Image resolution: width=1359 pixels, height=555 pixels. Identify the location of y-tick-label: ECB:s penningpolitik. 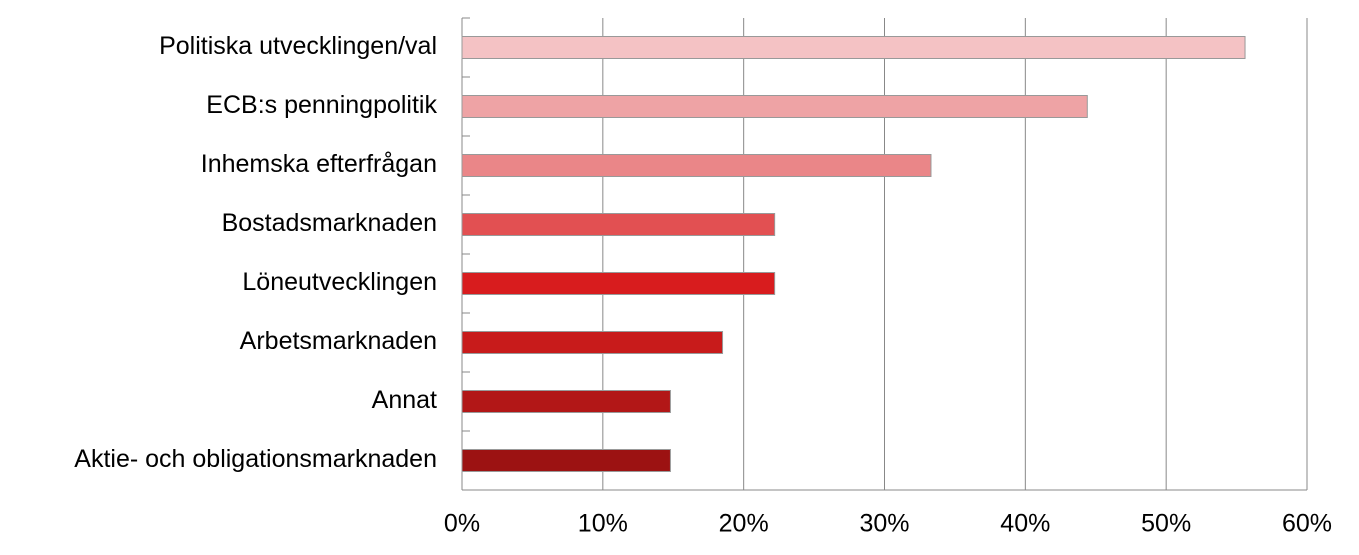
(321, 105).